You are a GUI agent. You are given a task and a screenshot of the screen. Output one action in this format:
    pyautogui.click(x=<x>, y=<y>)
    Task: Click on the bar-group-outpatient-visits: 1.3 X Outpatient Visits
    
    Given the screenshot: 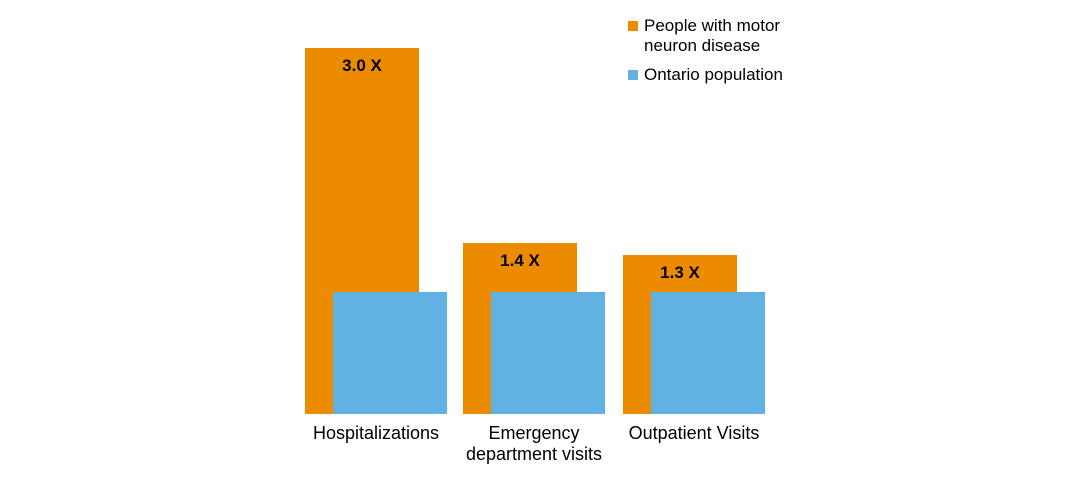 What is the action you would take?
    pyautogui.click(x=694, y=221)
    